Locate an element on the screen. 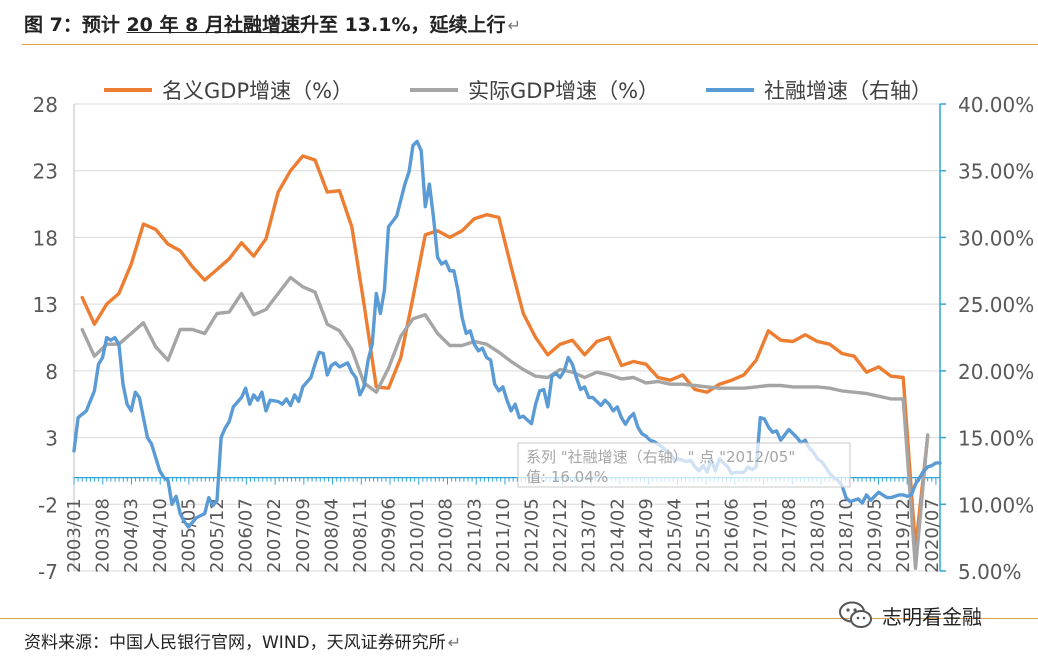 The height and width of the screenshot is (662, 1038). source-note: 资料来源：中国人民银行官网，WIND，天风证券研究所 ↵ is located at coordinates (242, 640).